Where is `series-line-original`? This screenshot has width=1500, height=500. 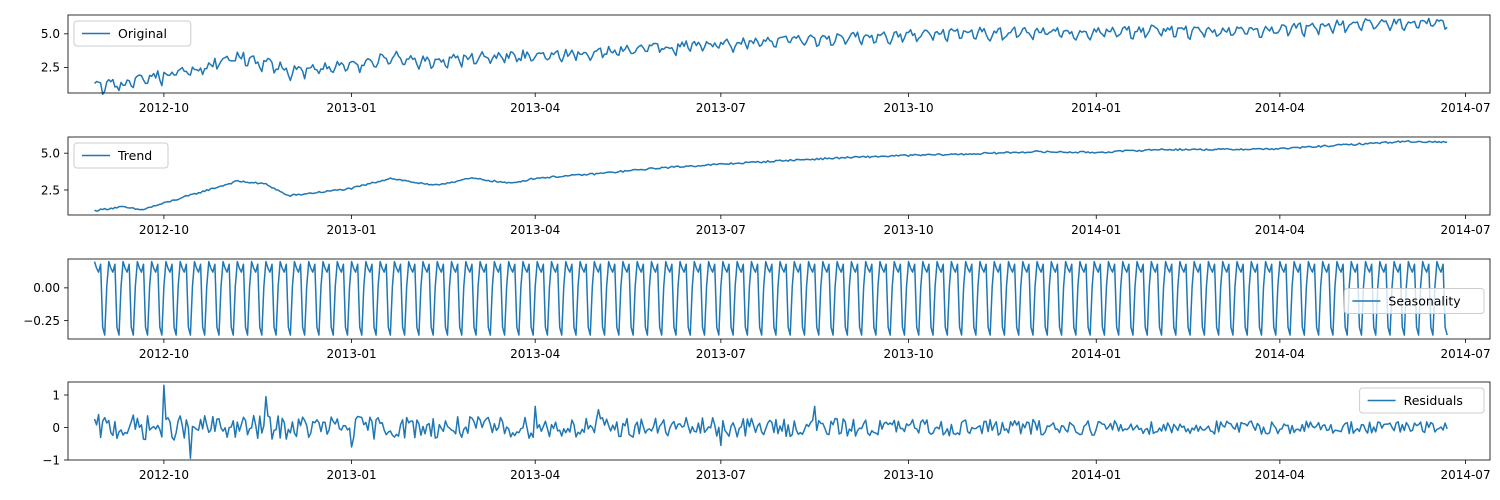
series-line-original is located at coordinates (770, 56).